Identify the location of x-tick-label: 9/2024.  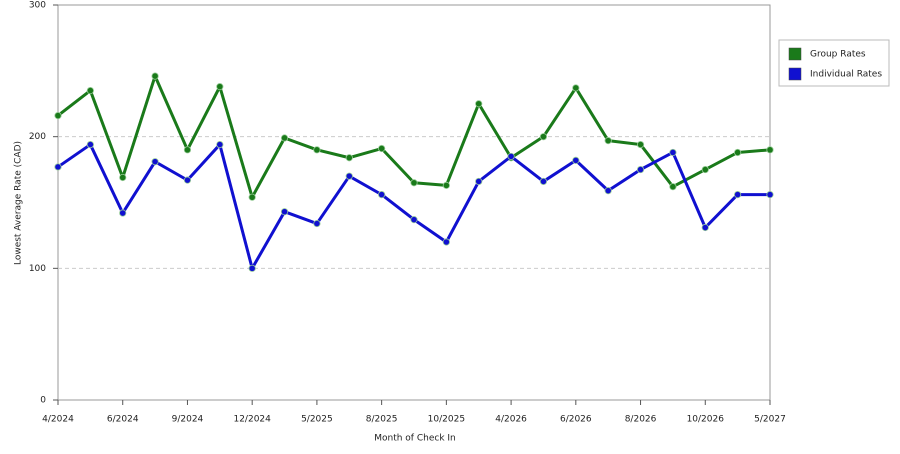
(188, 420).